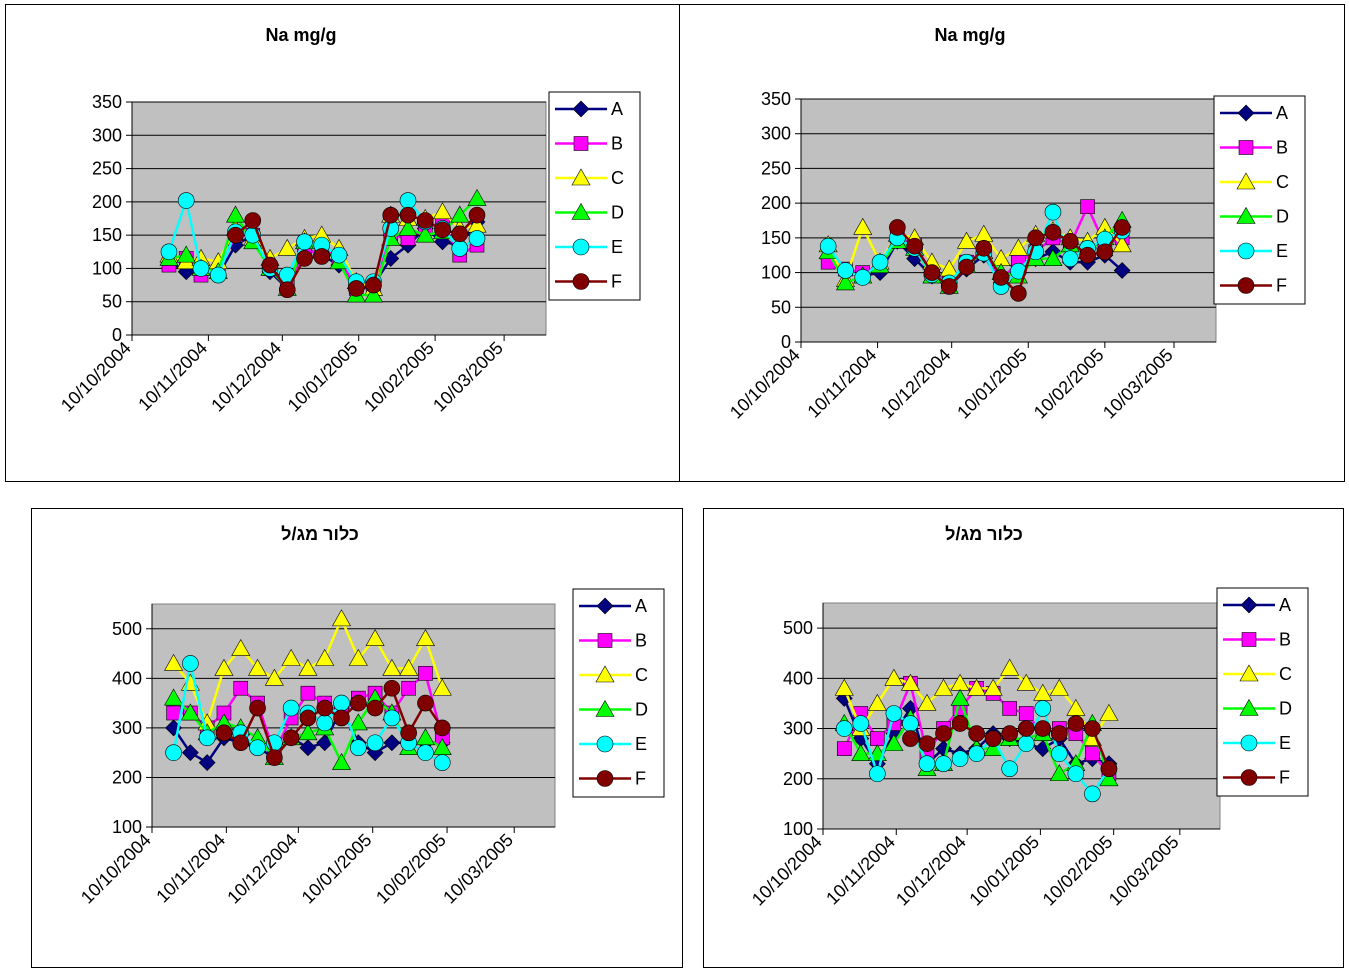  Describe the element at coordinates (1262, 692) in the screenshot. I see `legend-box` at that location.